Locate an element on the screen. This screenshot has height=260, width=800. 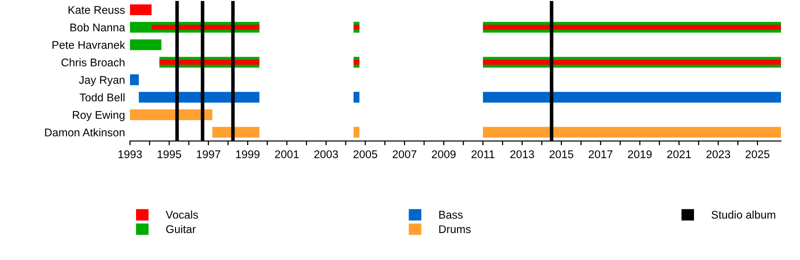
legend-label: Studio album is located at coordinates (744, 214).